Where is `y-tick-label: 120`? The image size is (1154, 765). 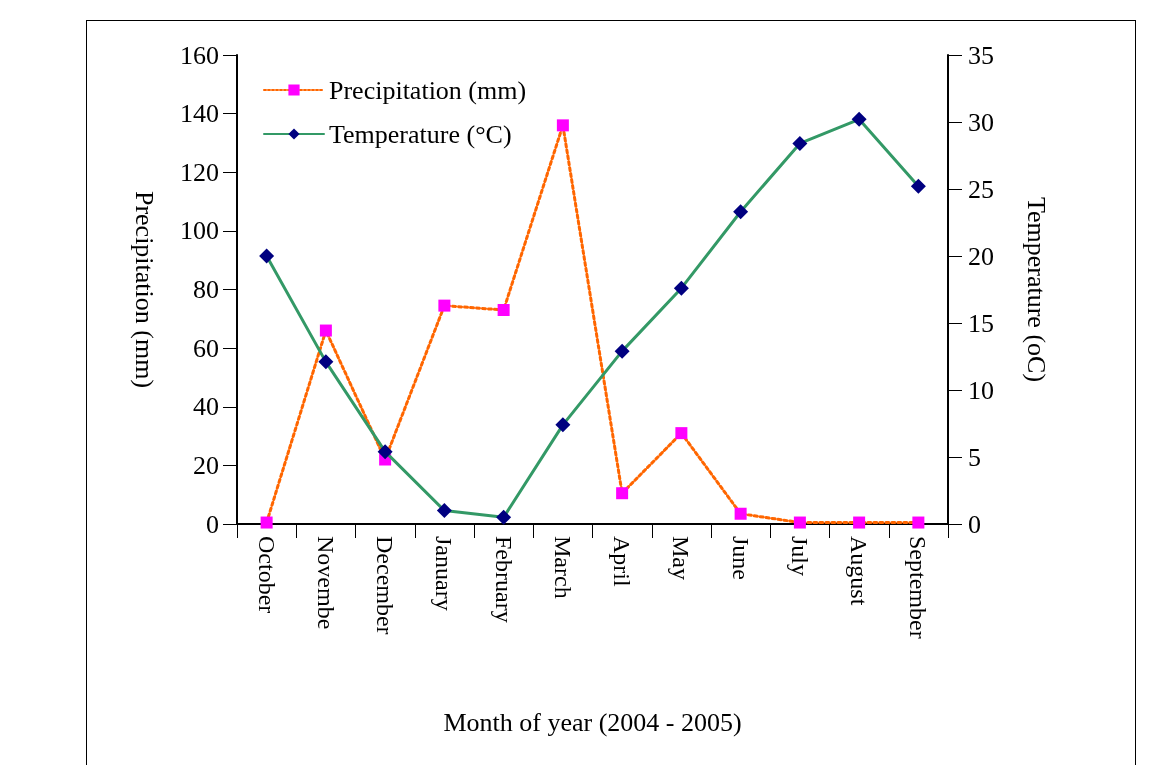 y-tick-label: 120 is located at coordinates (199, 172).